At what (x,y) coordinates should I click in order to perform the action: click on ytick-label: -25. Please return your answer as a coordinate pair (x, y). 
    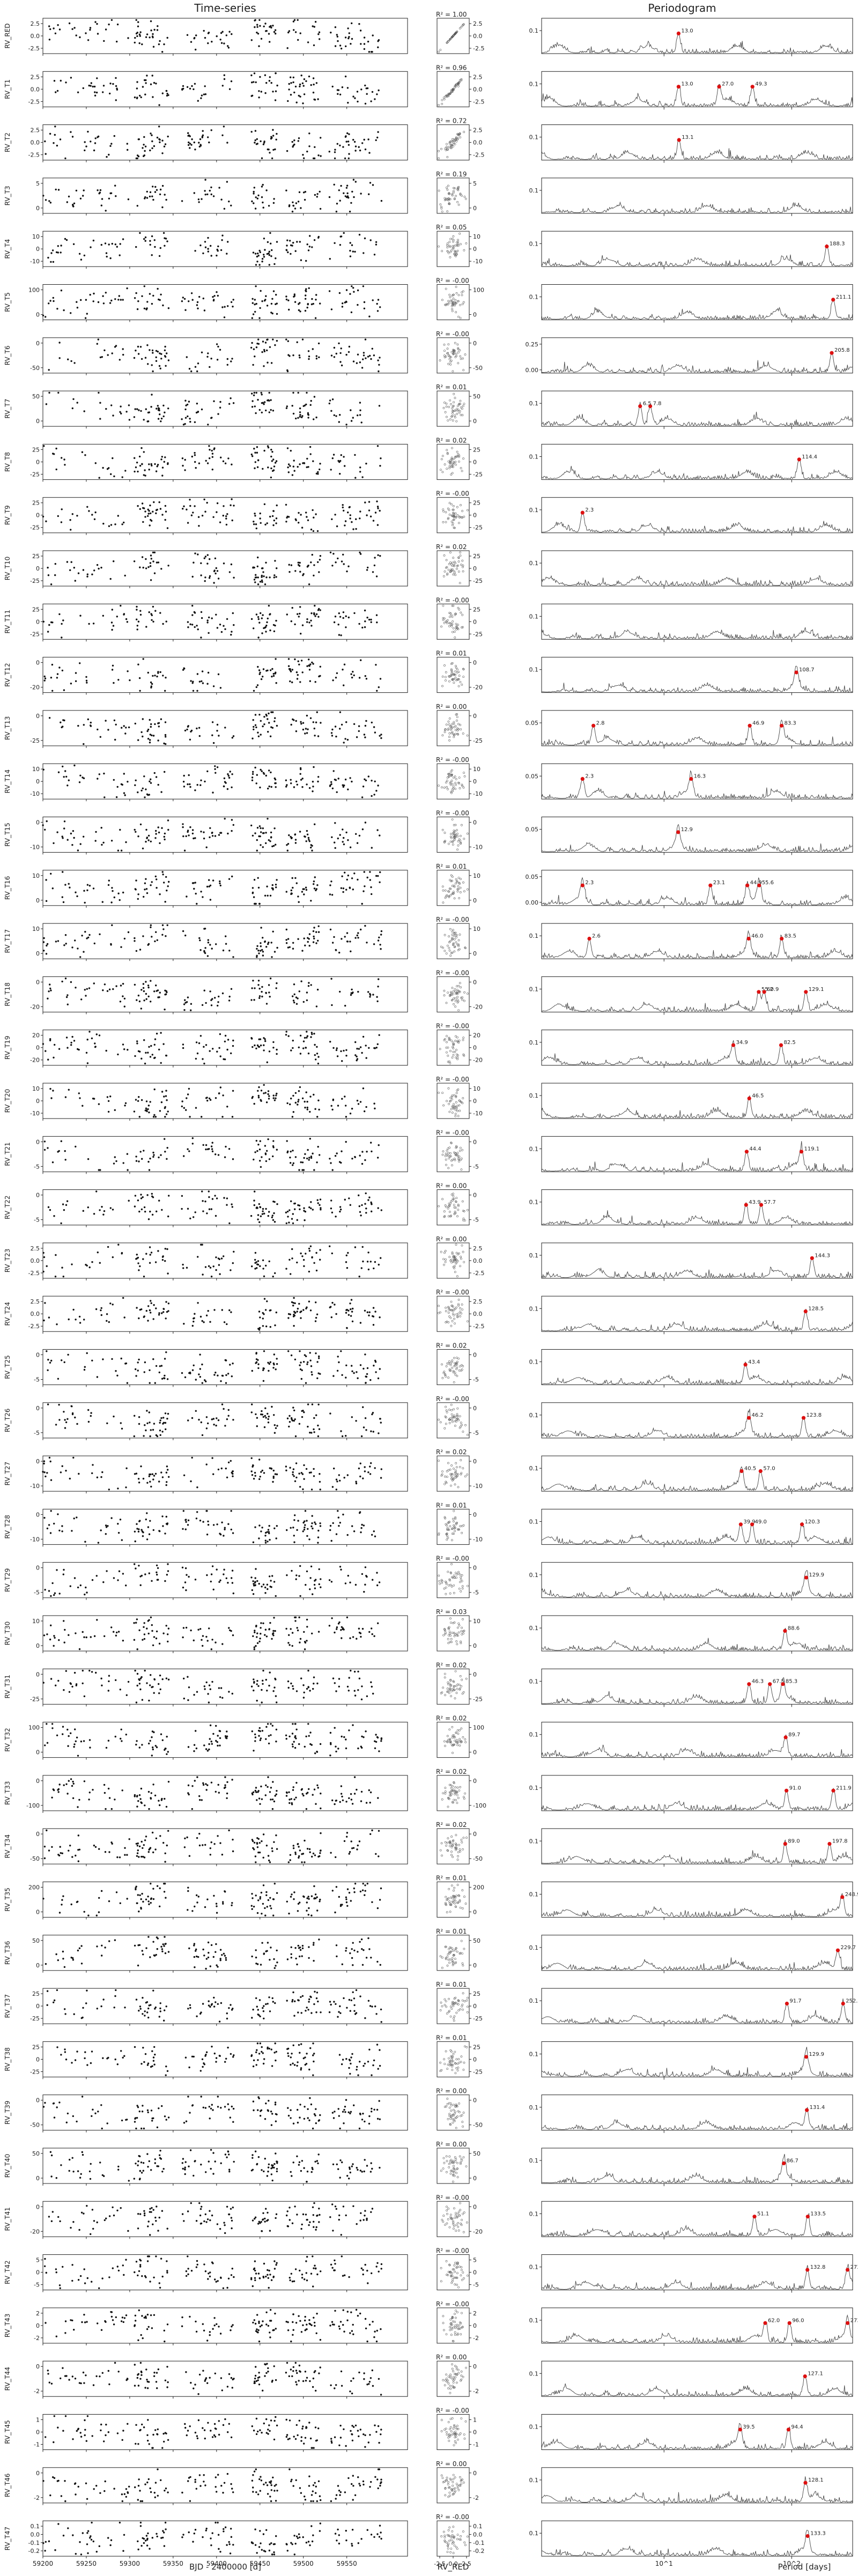
    Looking at the image, I should click on (35, 740).